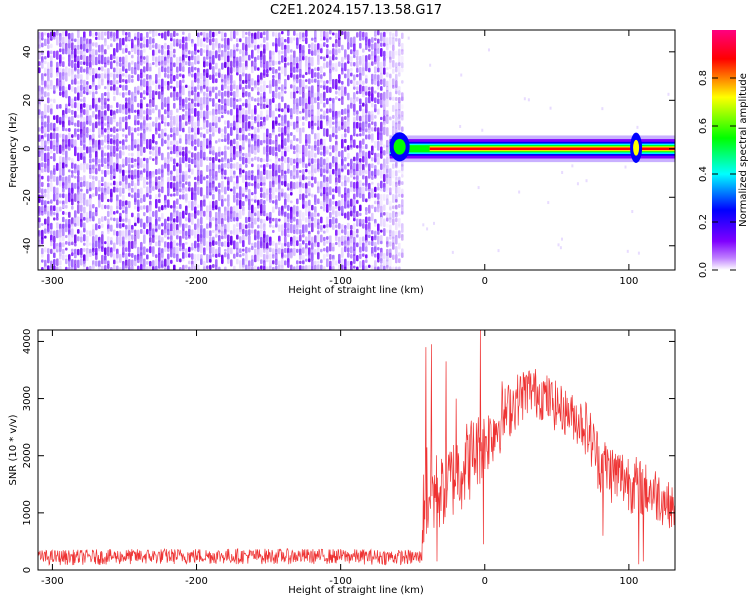 This screenshot has height=600, width=750. What do you see at coordinates (27, 512) in the screenshot?
I see `y-tick-label: 1000` at bounding box center [27, 512].